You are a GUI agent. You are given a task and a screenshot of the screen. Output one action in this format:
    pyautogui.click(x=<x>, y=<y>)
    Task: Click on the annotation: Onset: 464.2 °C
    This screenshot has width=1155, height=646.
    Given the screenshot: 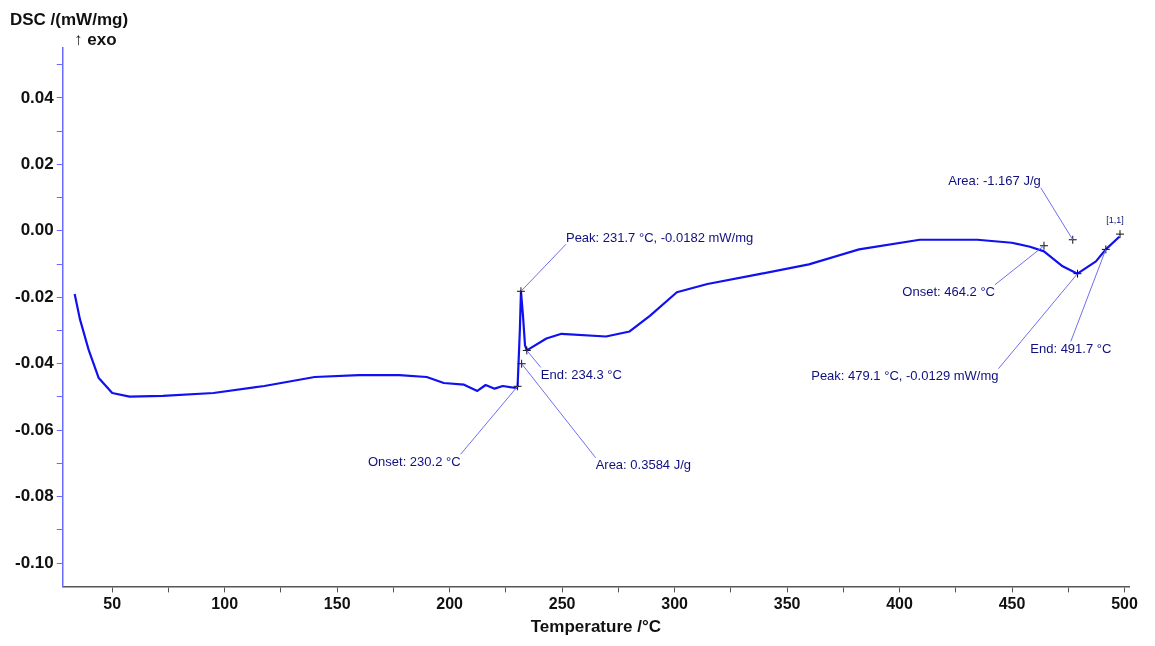 What is the action you would take?
    pyautogui.click(x=948, y=292)
    